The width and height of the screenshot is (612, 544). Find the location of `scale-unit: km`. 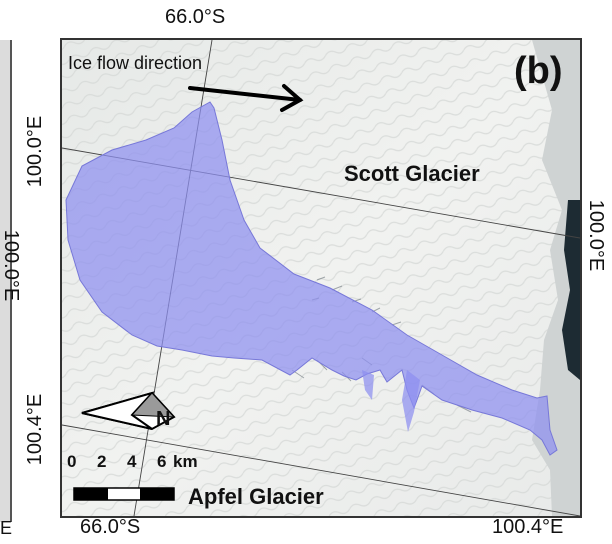

scale-unit: km is located at coordinates (185, 461).